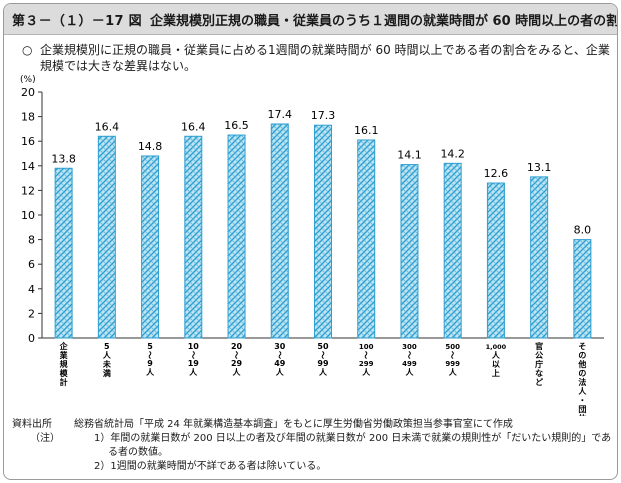 Image resolution: width=621 pixels, height=483 pixels. Describe the element at coordinates (64, 346) in the screenshot. I see `category-label: 企` at that location.